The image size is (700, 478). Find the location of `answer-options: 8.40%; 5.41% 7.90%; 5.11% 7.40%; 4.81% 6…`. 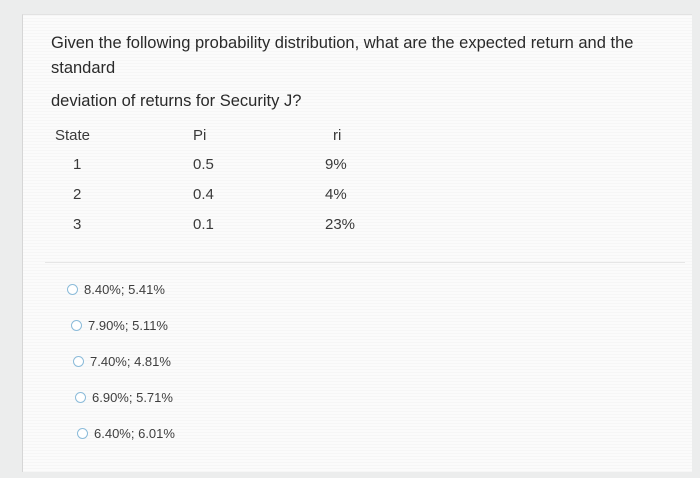

answer-options: 8.40%; 5.41% 7.90%; 5.11% 7.40%; 4.81% 6… is located at coordinates (121, 361).